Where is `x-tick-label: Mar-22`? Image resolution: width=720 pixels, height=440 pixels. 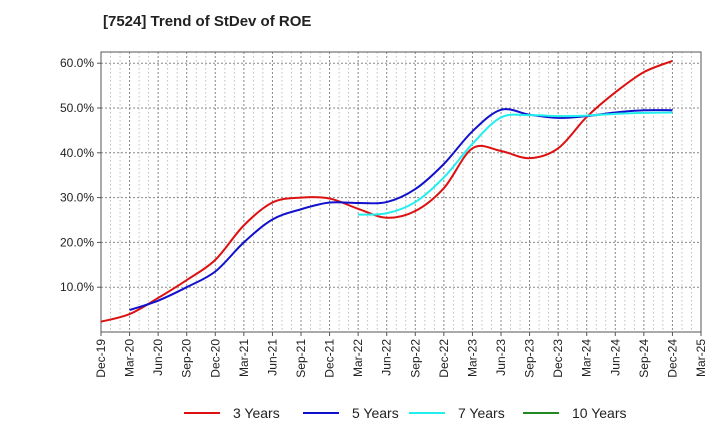 x-tick-label: Mar-22 is located at coordinates (358, 358).